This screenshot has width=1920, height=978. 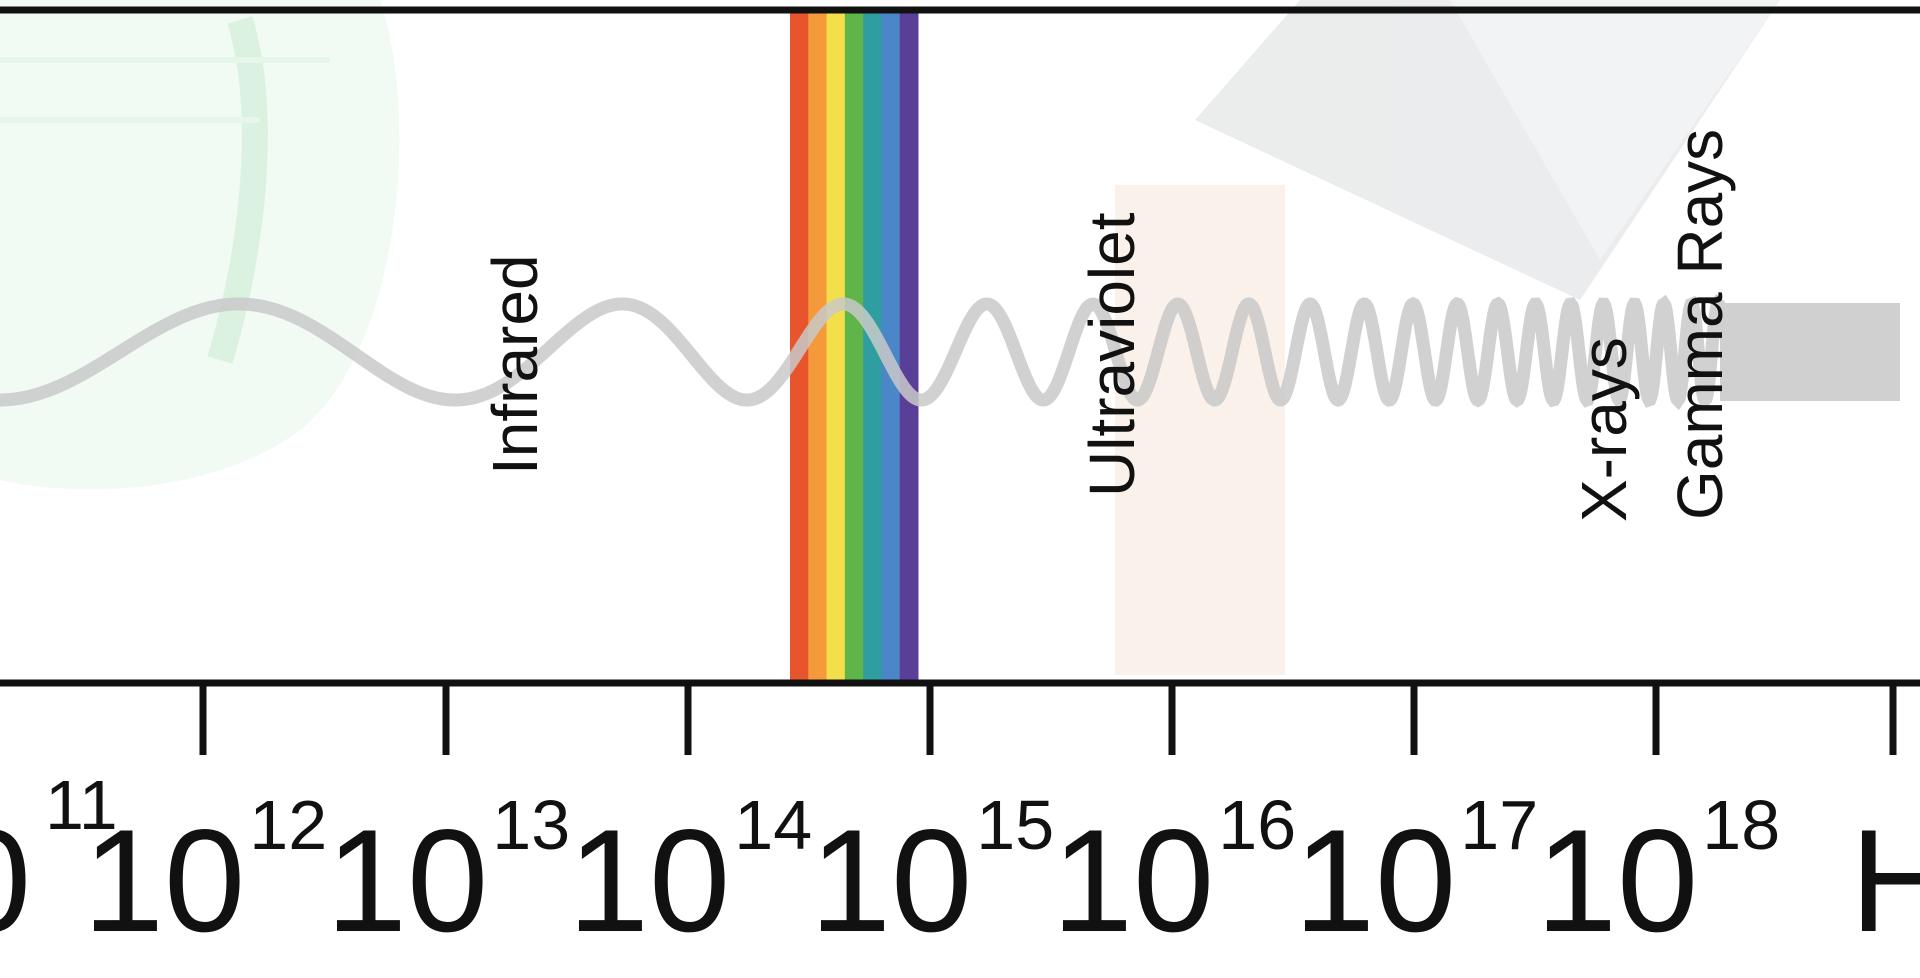 I want to click on tick-exp-11: 11, so click(x=81, y=805).